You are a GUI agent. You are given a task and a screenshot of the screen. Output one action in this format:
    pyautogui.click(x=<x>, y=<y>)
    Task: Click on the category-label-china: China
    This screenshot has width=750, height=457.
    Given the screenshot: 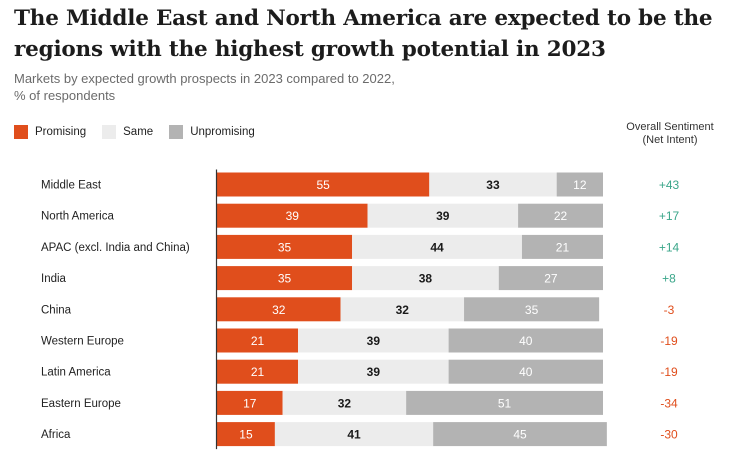 What is the action you would take?
    pyautogui.click(x=56, y=310)
    